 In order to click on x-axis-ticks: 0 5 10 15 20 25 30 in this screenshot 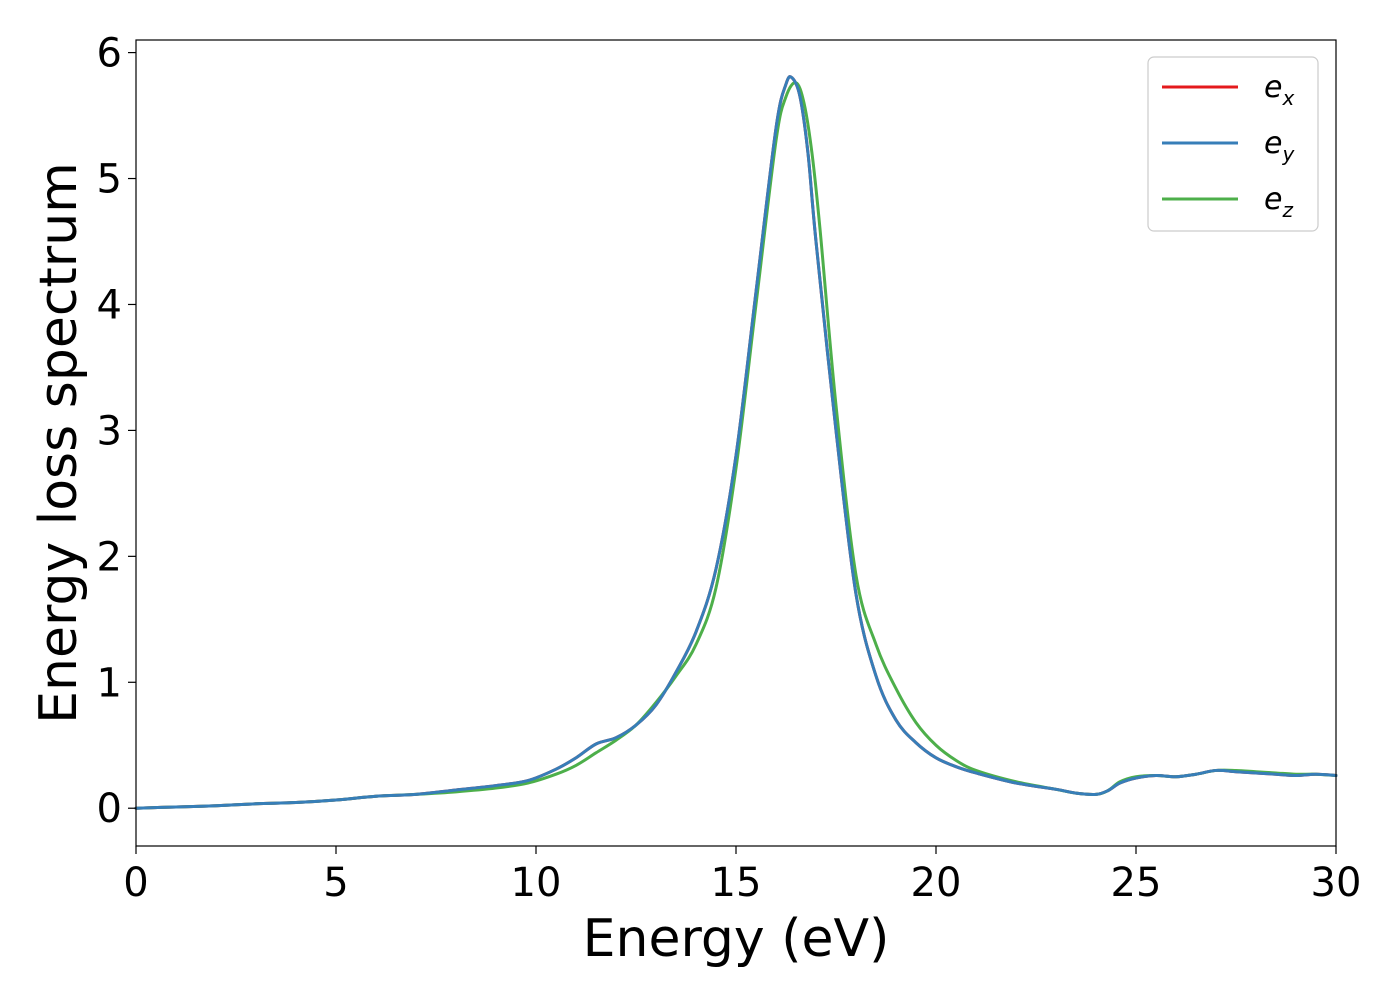, I will do `click(742, 876)`.